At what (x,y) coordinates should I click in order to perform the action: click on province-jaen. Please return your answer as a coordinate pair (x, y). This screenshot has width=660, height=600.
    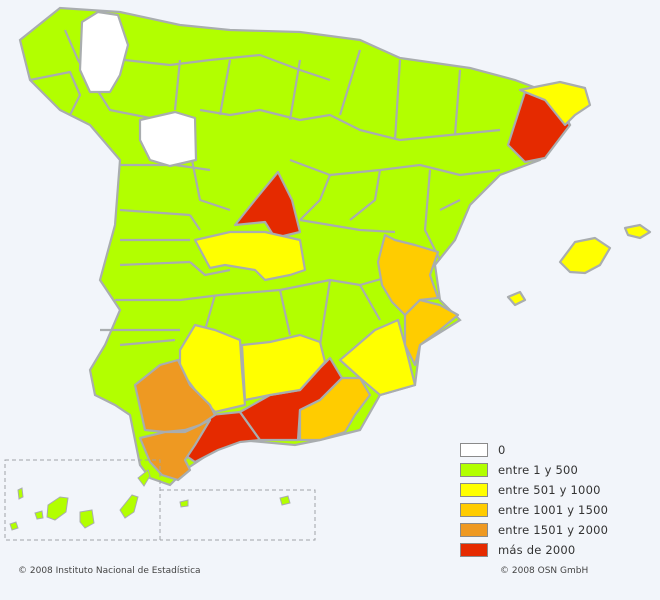
    Looking at the image, I should click on (283, 367).